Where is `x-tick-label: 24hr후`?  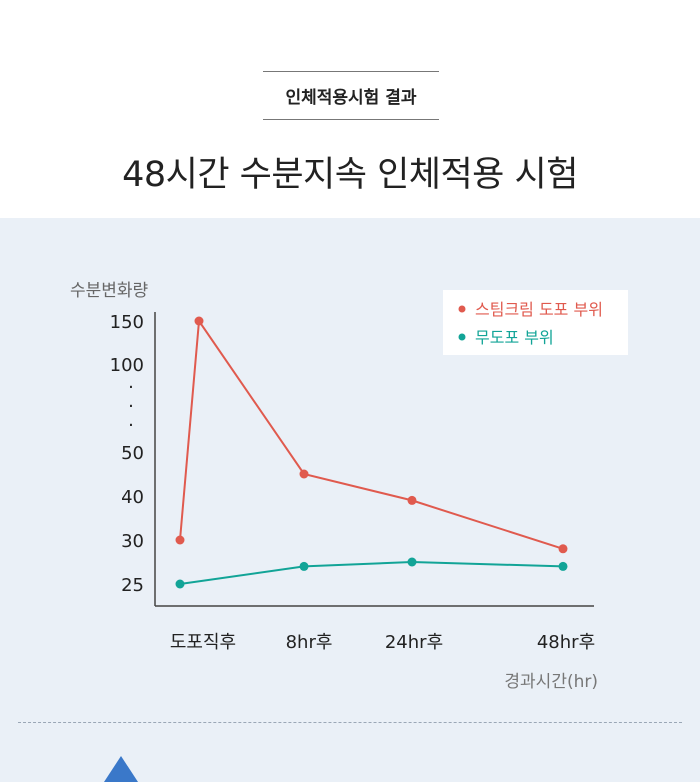 x-tick-label: 24hr후 is located at coordinates (414, 642).